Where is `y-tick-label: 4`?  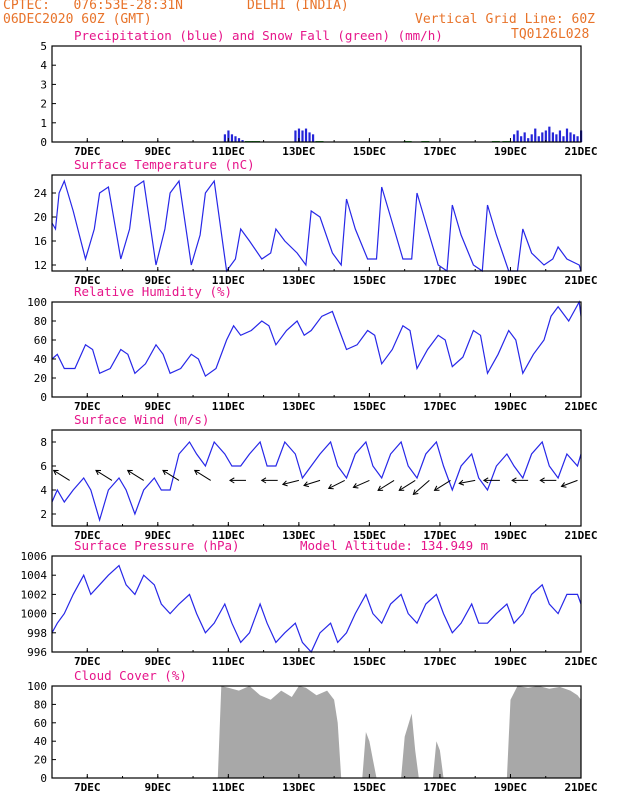 y-tick-label: 4 is located at coordinates (43, 65).